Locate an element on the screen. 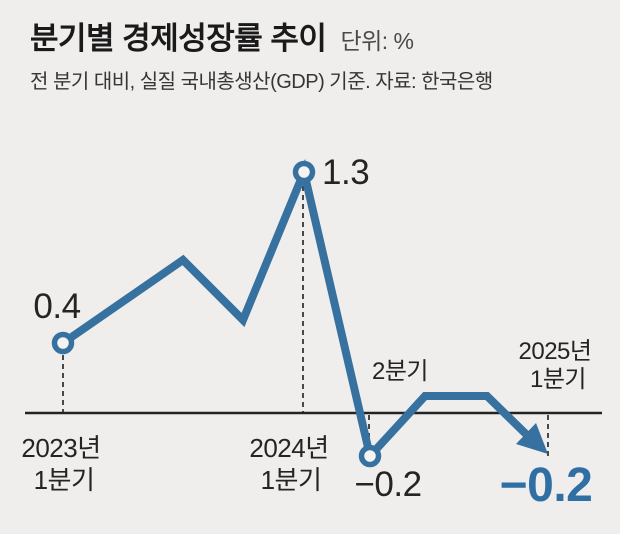 The height and width of the screenshot is (534, 620). marker-2024q1 is located at coordinates (304, 172).